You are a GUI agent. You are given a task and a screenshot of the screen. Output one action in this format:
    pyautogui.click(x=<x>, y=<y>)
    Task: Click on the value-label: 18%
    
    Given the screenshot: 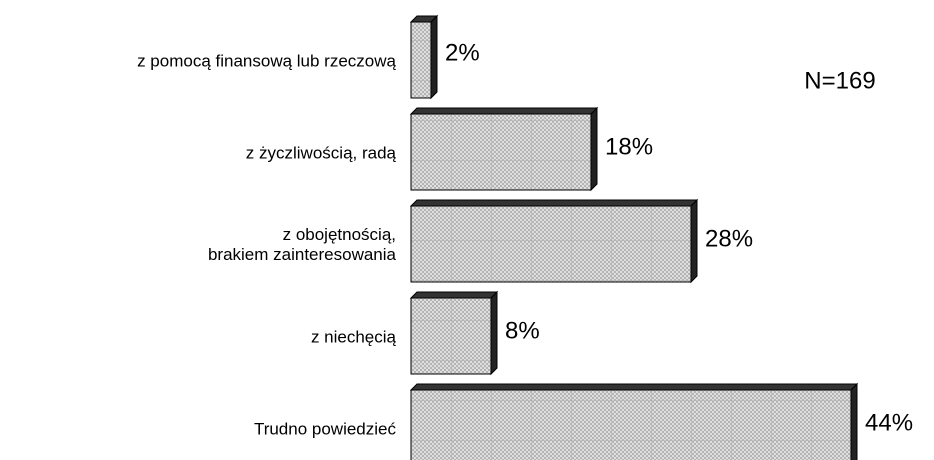 What is the action you would take?
    pyautogui.click(x=629, y=146)
    